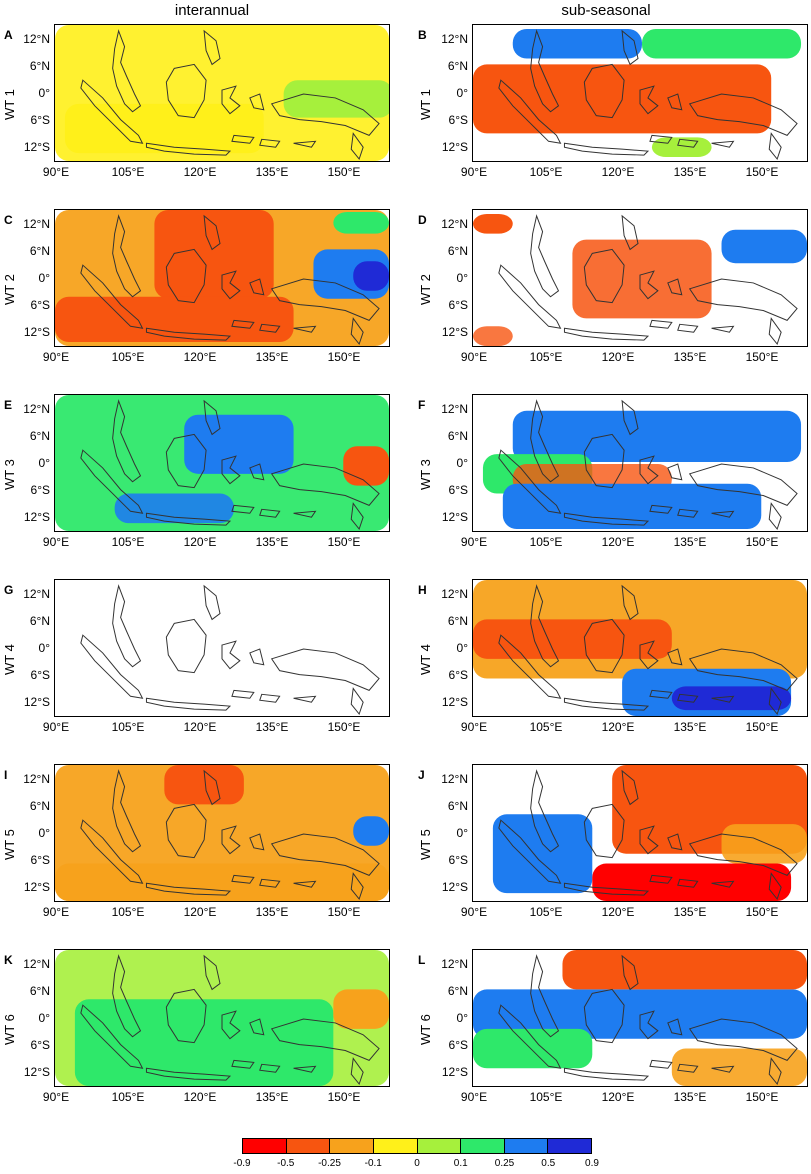  Describe the element at coordinates (8, 35) in the screenshot. I see `panel-letter: A` at that location.